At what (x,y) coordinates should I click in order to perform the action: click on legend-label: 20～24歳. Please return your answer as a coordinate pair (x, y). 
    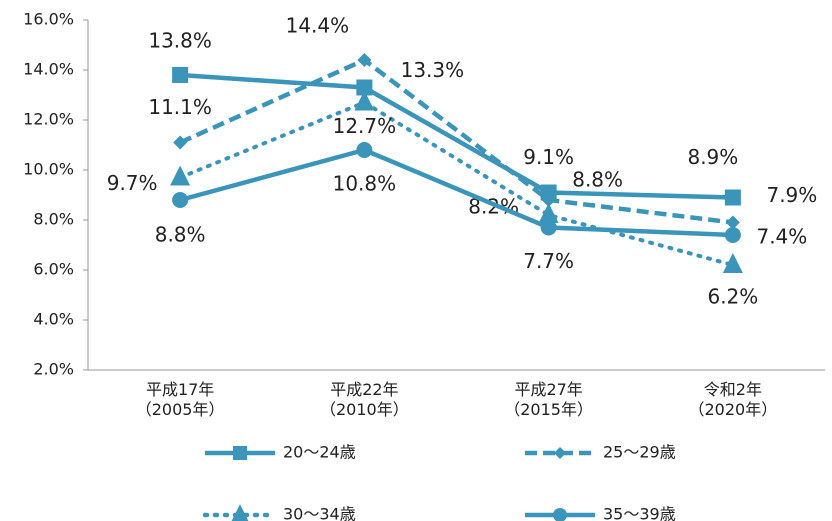
    Looking at the image, I should click on (319, 452).